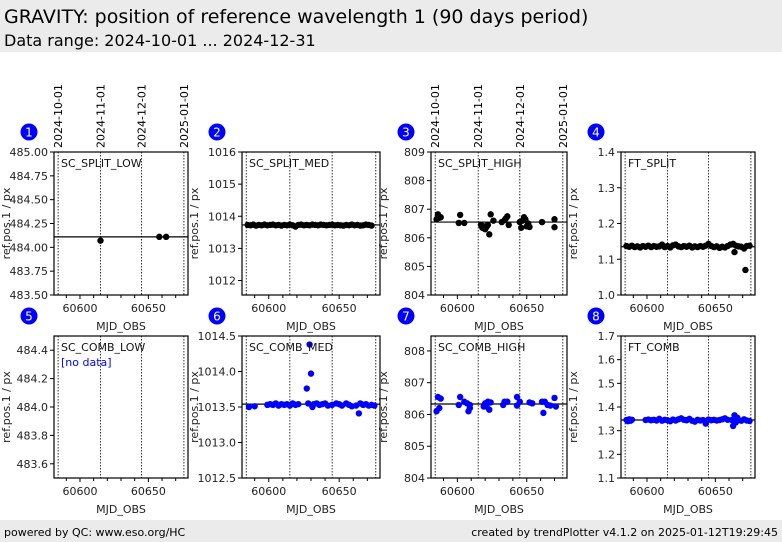  I want to click on y-tick-label: 1014.0, so click(217, 372).